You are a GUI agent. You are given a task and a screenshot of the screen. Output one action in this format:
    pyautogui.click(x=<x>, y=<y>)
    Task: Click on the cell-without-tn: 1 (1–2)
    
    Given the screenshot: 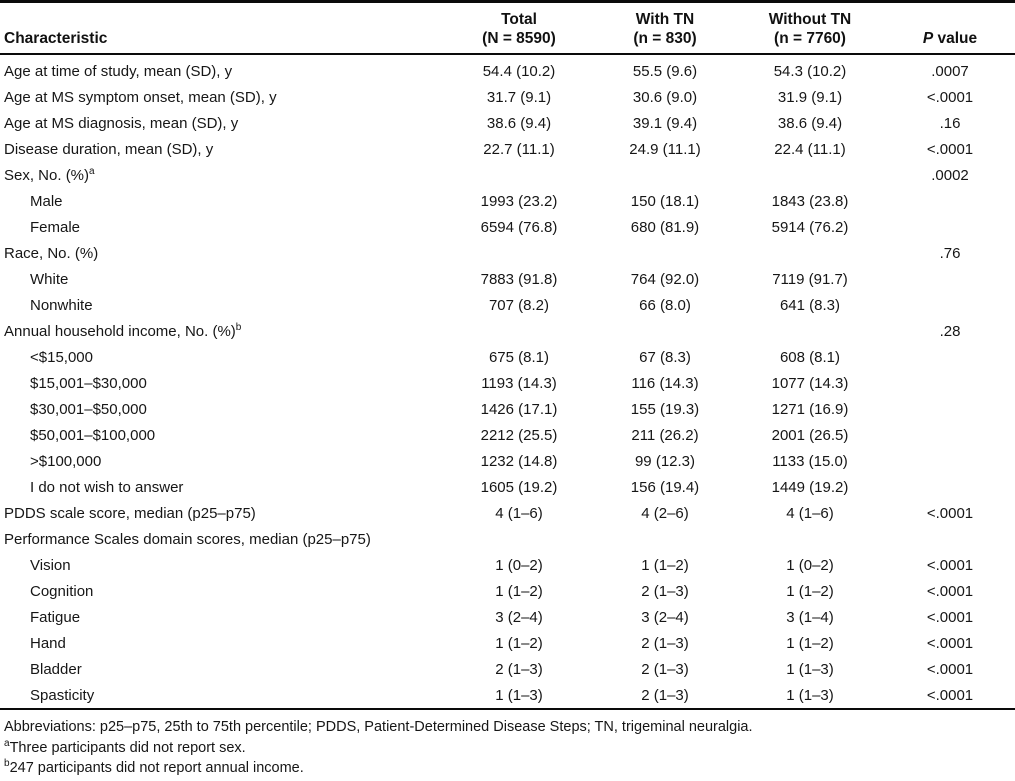 What is the action you would take?
    pyautogui.click(x=810, y=643)
    